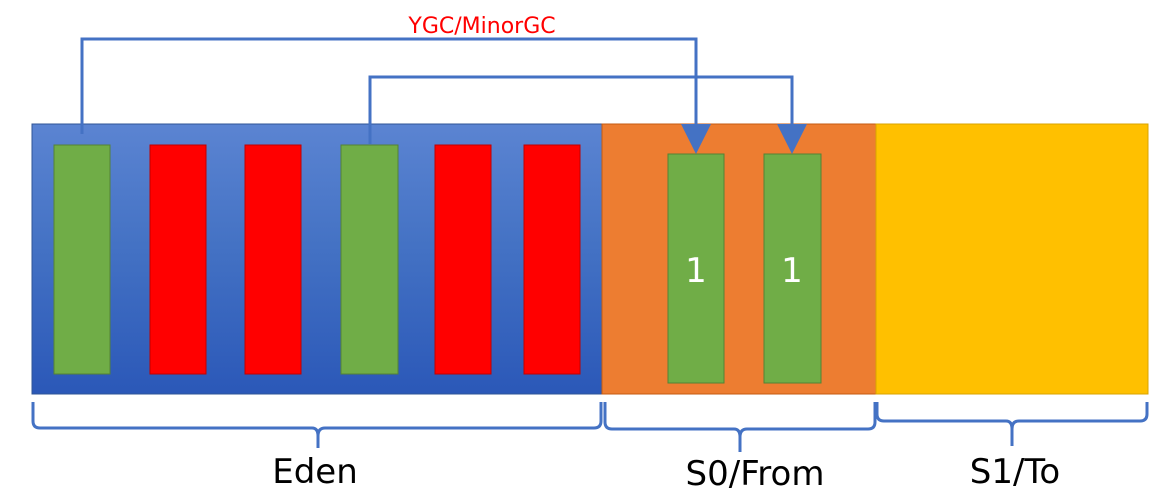 The width and height of the screenshot is (1176, 500). What do you see at coordinates (482, 26) in the screenshot?
I see `minor-gc-title: YGC/MinorGC` at bounding box center [482, 26].